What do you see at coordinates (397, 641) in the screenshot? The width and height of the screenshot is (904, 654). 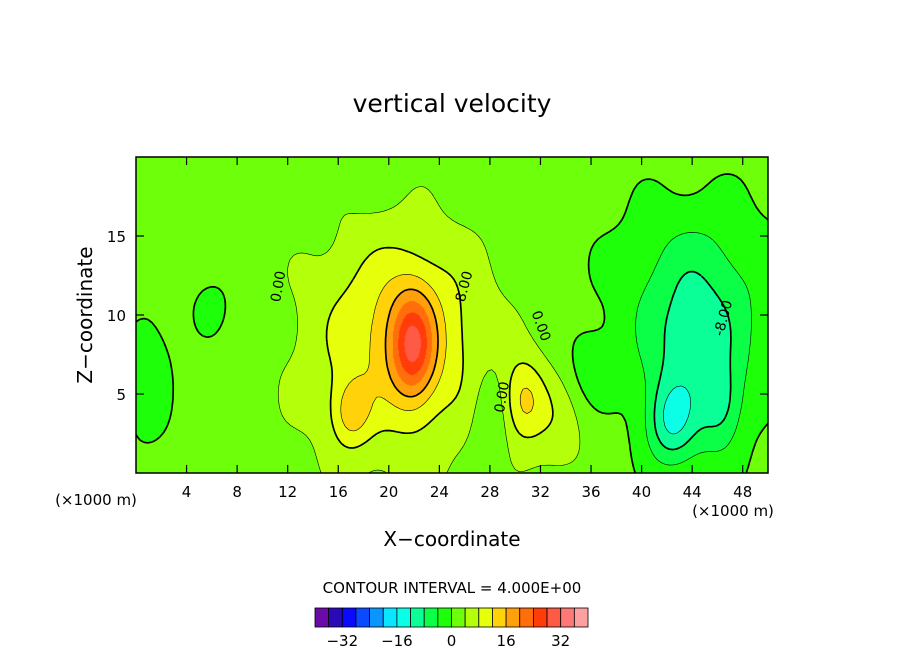 I see `colorbar-tick-label: −16` at bounding box center [397, 641].